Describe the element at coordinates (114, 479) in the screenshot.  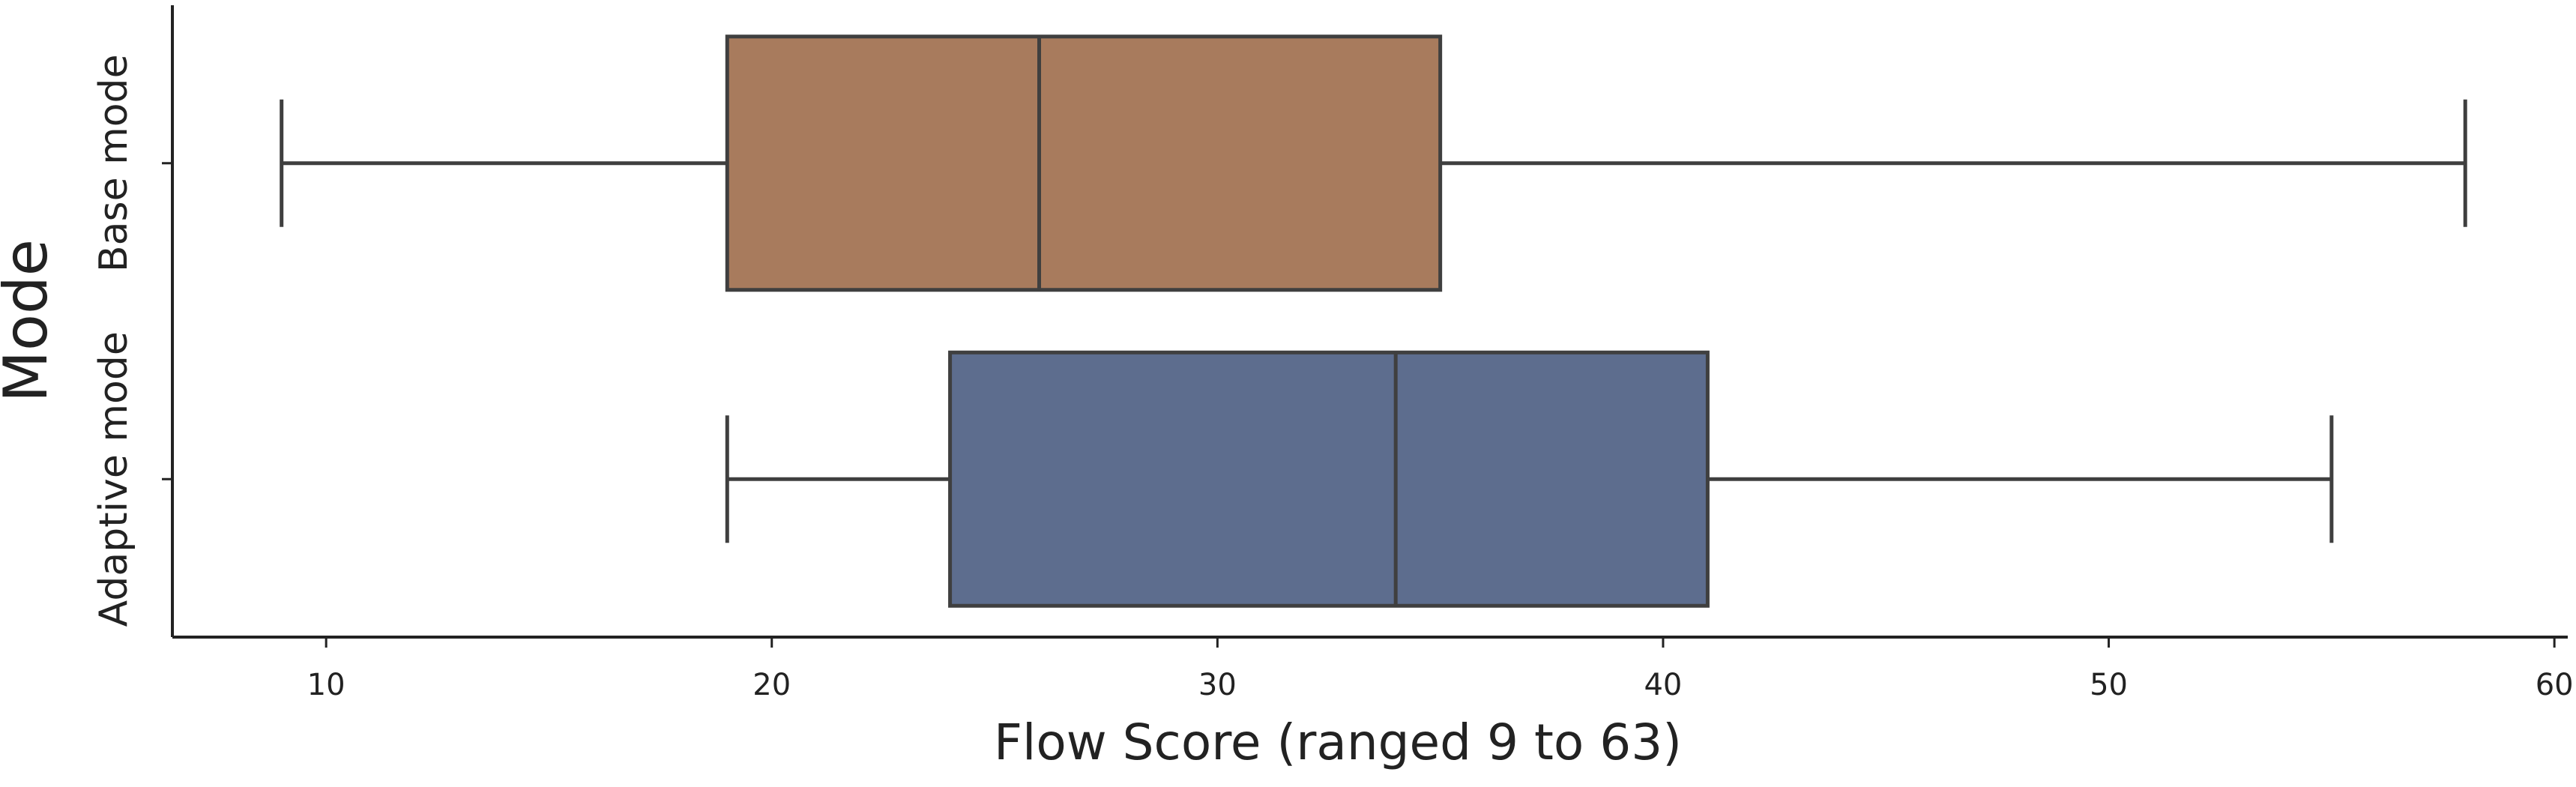
I see `y-tick-label: Adaptive mode` at that location.